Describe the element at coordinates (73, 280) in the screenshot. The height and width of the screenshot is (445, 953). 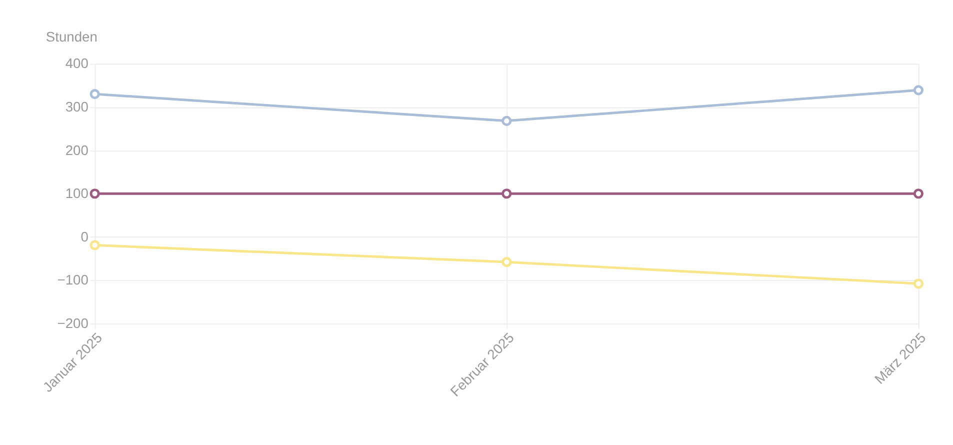
I see `y-tick-label: −100` at that location.